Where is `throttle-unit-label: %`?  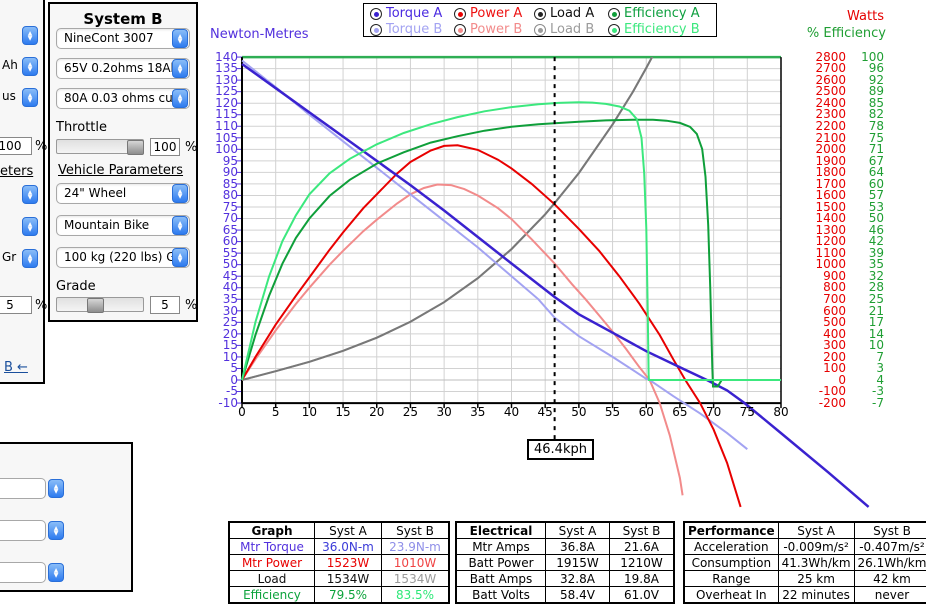 throttle-unit-label: % is located at coordinates (41, 146).